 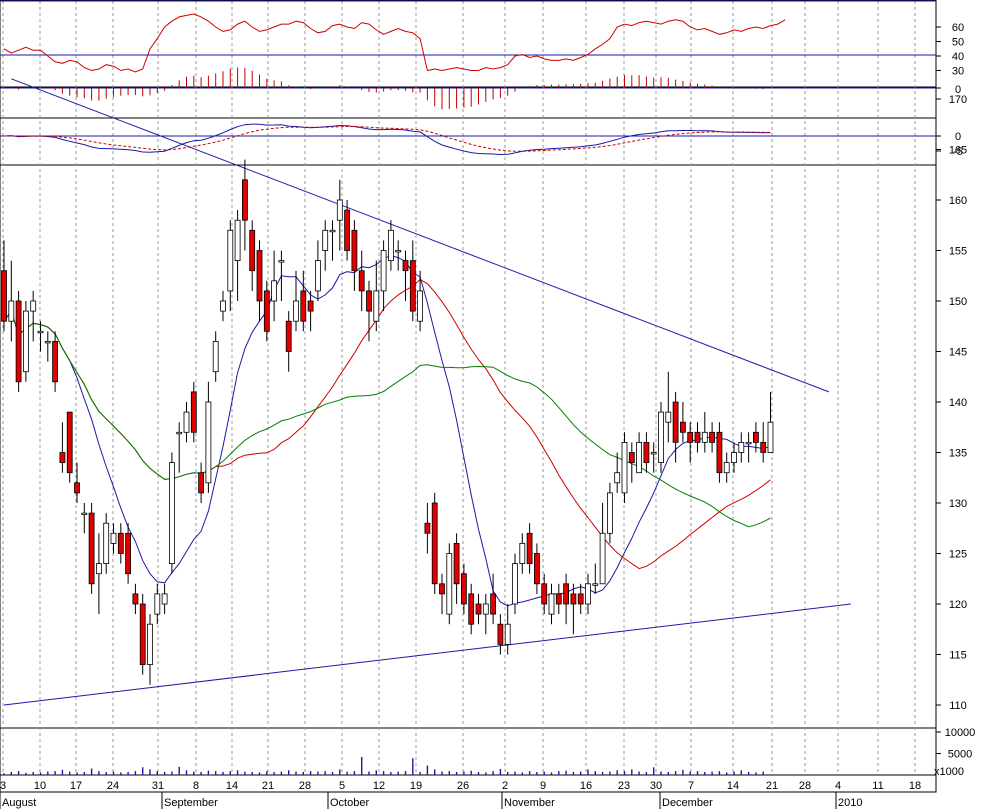 I want to click on x-tick-label: 31, so click(x=158, y=786).